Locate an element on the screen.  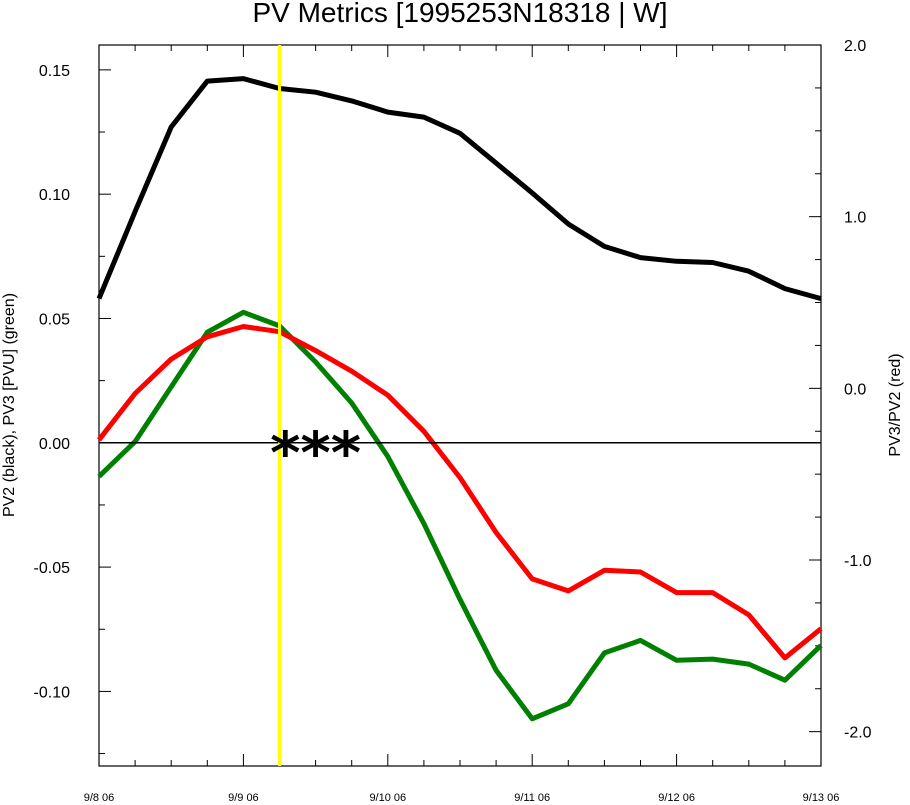
x-tick-label-4: 9/12 06 is located at coordinates (676, 798).